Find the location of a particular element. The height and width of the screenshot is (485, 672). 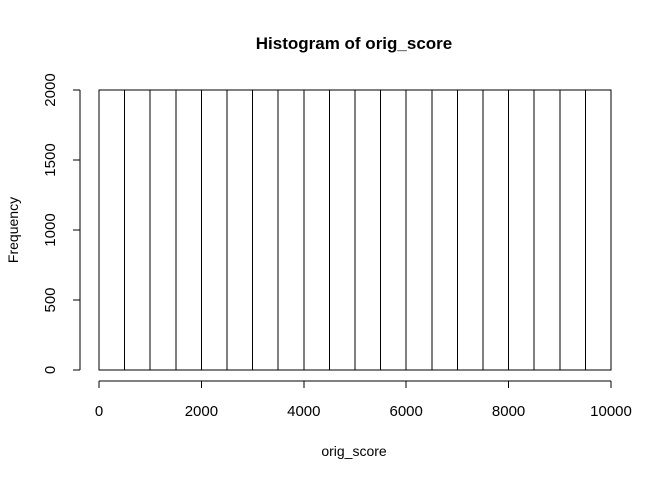

y-tick-label: 1000 is located at coordinates (50, 229).